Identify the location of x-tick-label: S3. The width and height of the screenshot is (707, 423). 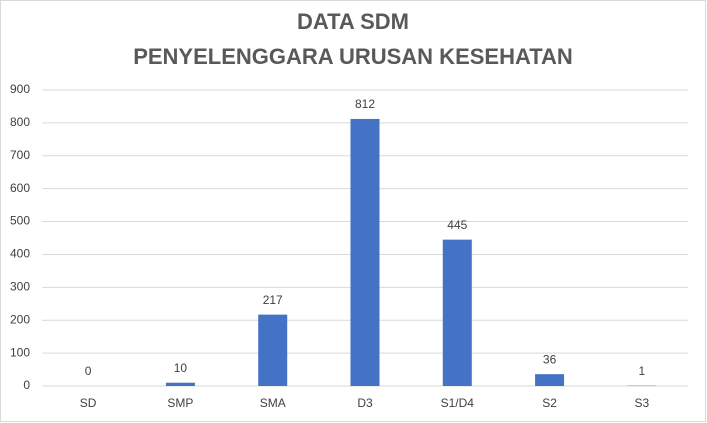
(642, 403).